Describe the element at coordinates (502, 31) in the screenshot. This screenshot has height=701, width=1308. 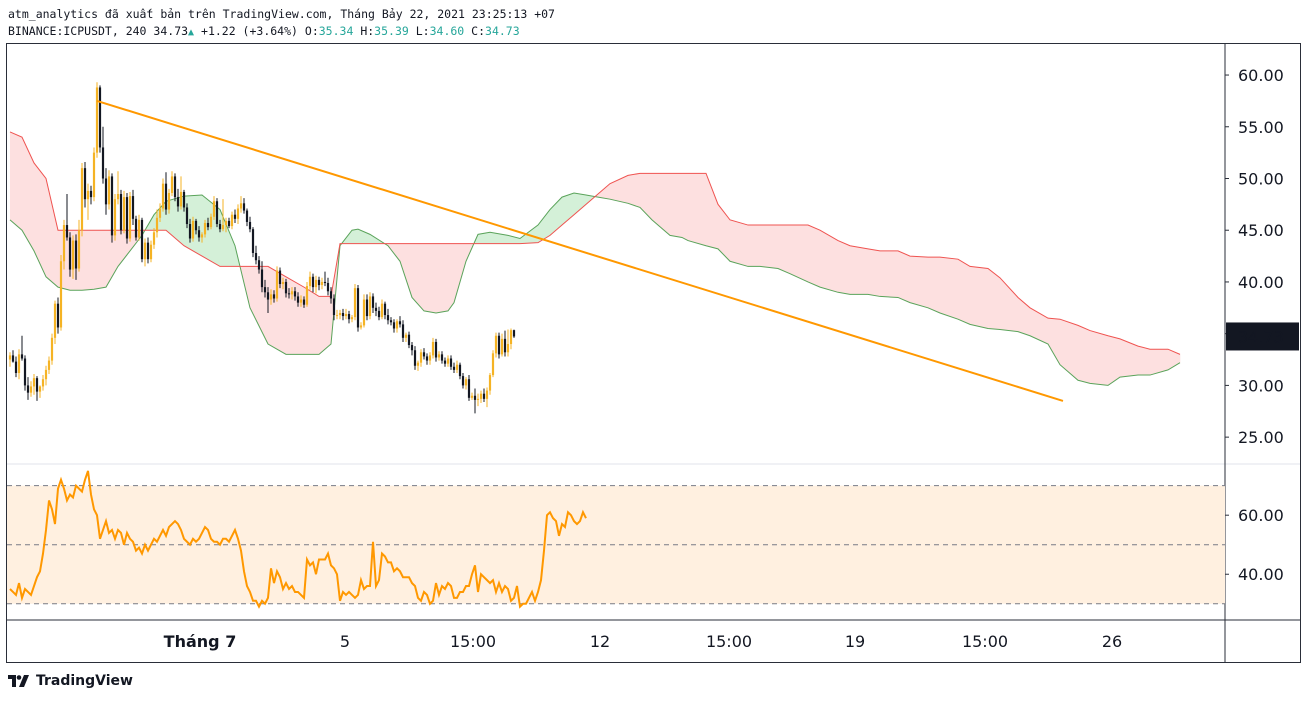
I see `close-value: 34.73` at that location.